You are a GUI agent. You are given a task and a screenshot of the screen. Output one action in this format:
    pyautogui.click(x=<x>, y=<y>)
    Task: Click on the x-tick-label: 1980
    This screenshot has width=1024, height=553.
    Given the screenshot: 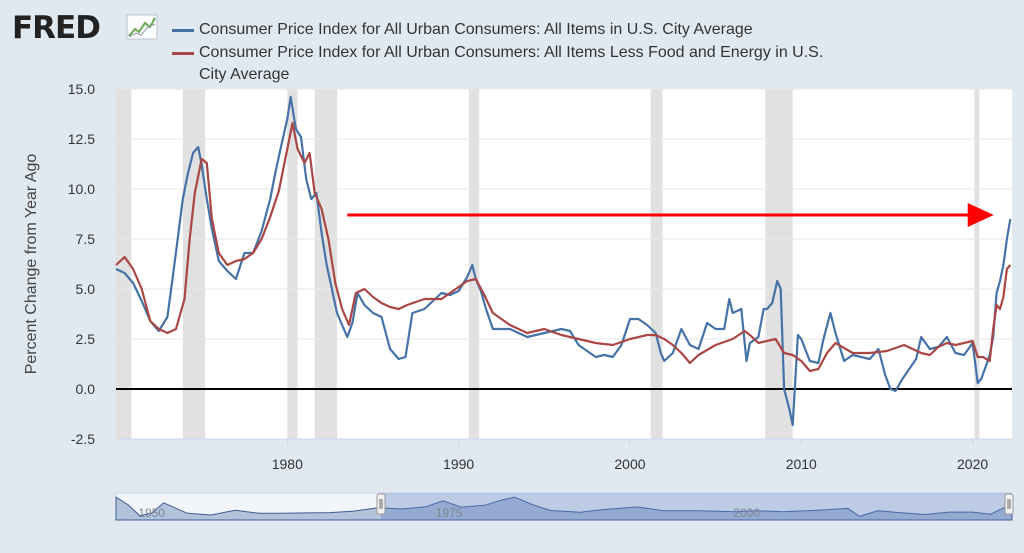 What is the action you would take?
    pyautogui.click(x=287, y=464)
    